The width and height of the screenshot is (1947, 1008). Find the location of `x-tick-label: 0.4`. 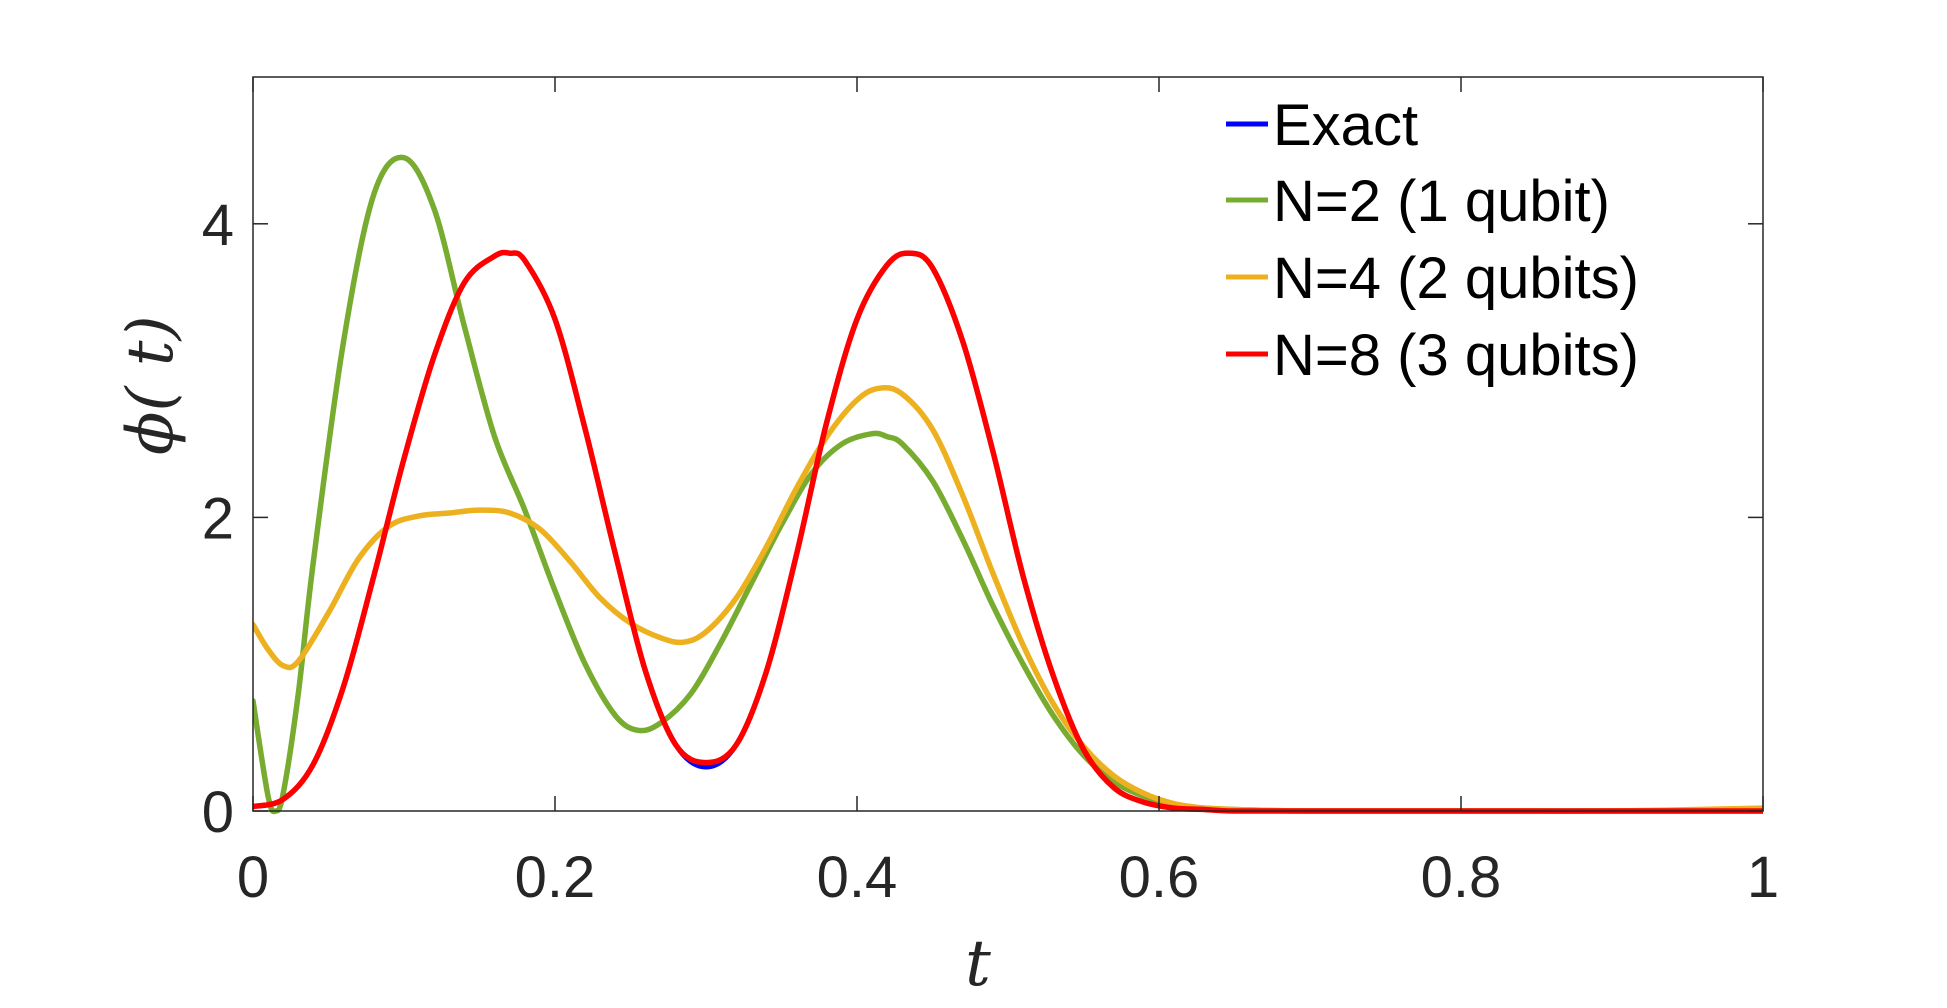

x-tick-label: 0.4 is located at coordinates (857, 877).